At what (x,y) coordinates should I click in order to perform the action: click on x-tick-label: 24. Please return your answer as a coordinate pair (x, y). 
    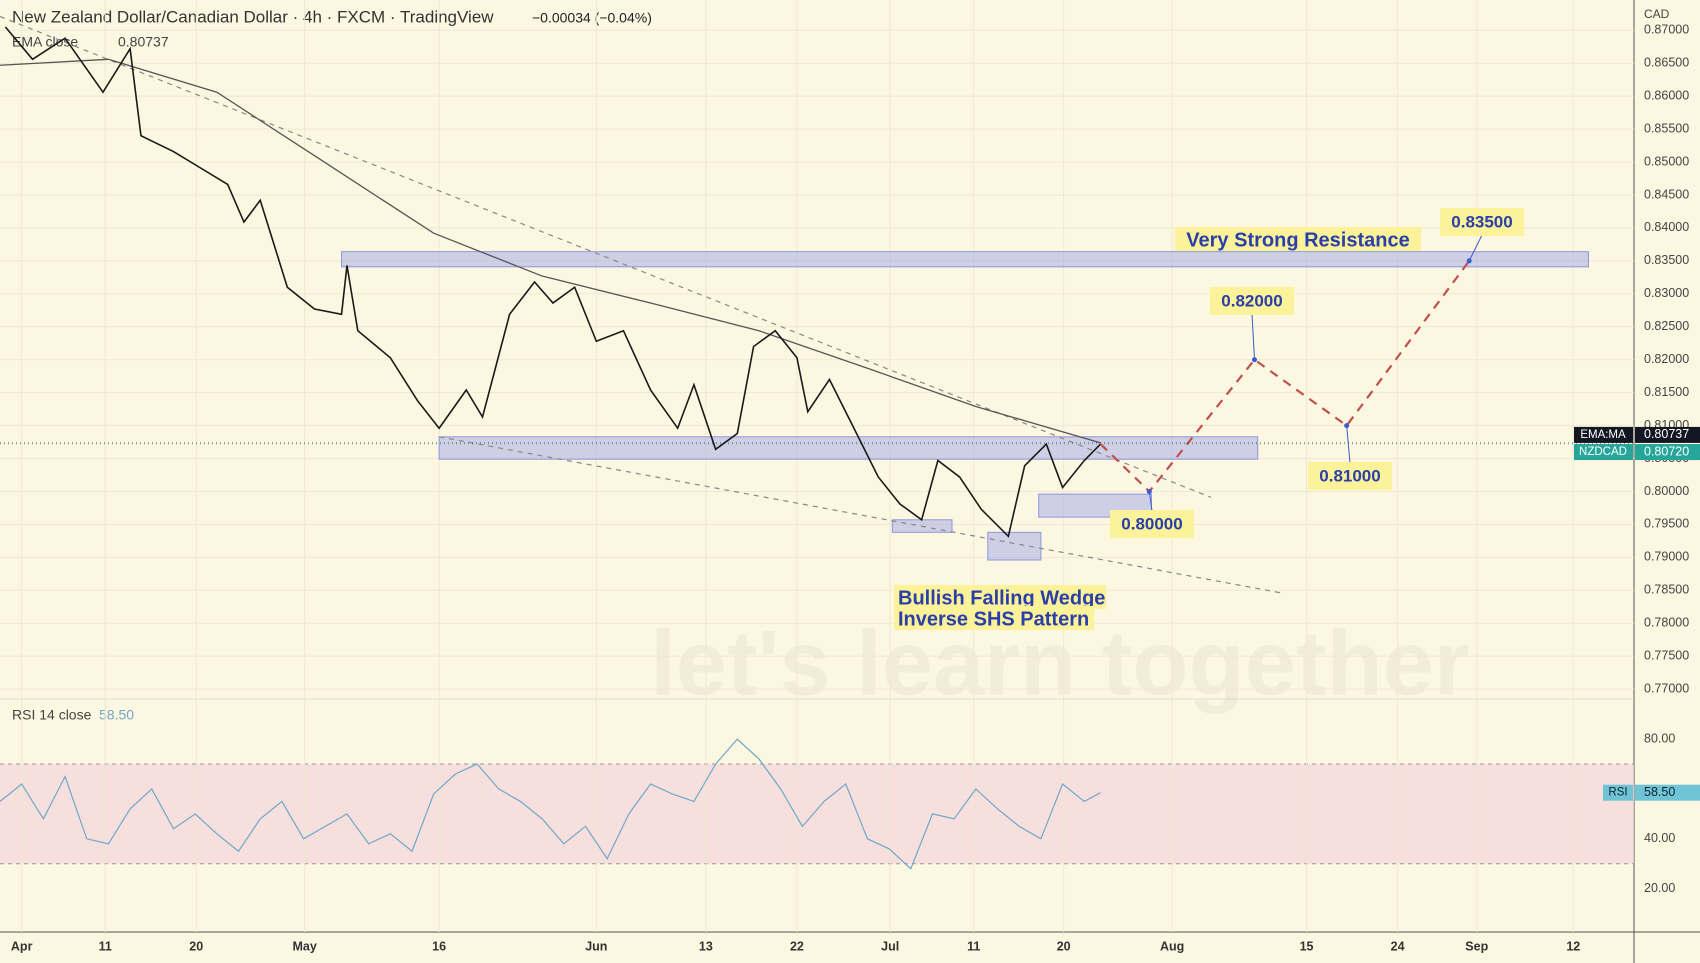
    Looking at the image, I should click on (1398, 946).